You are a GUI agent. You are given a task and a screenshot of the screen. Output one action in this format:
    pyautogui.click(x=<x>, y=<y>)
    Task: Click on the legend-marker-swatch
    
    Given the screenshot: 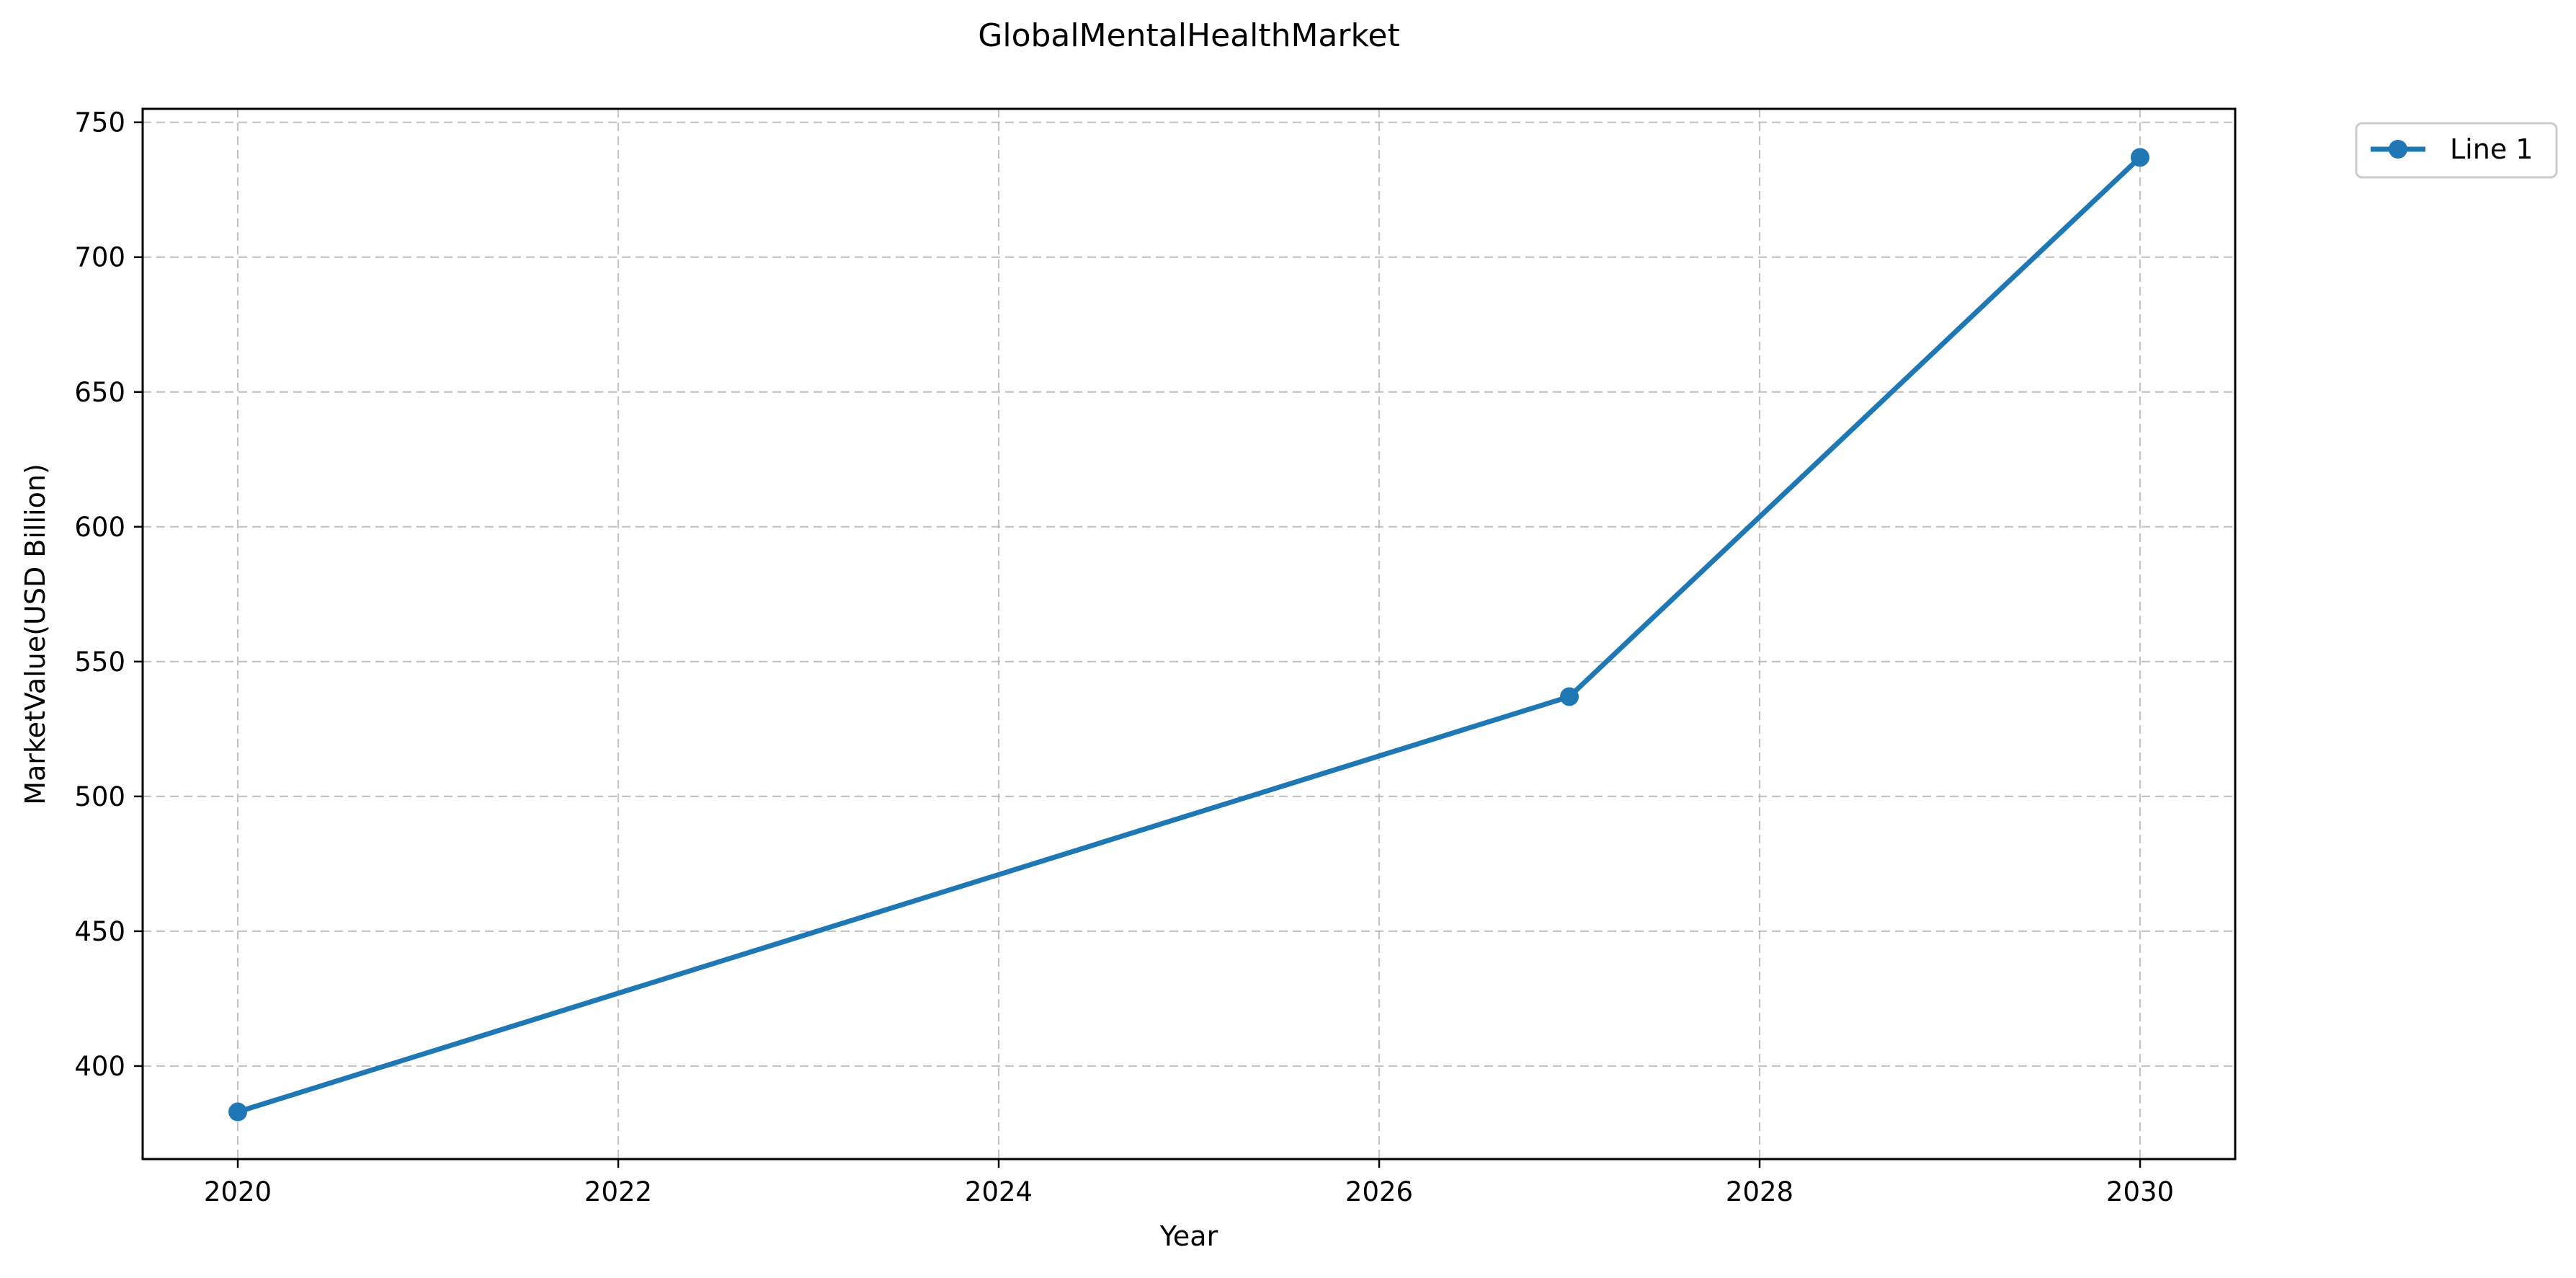 What is the action you would take?
    pyautogui.click(x=2398, y=149)
    